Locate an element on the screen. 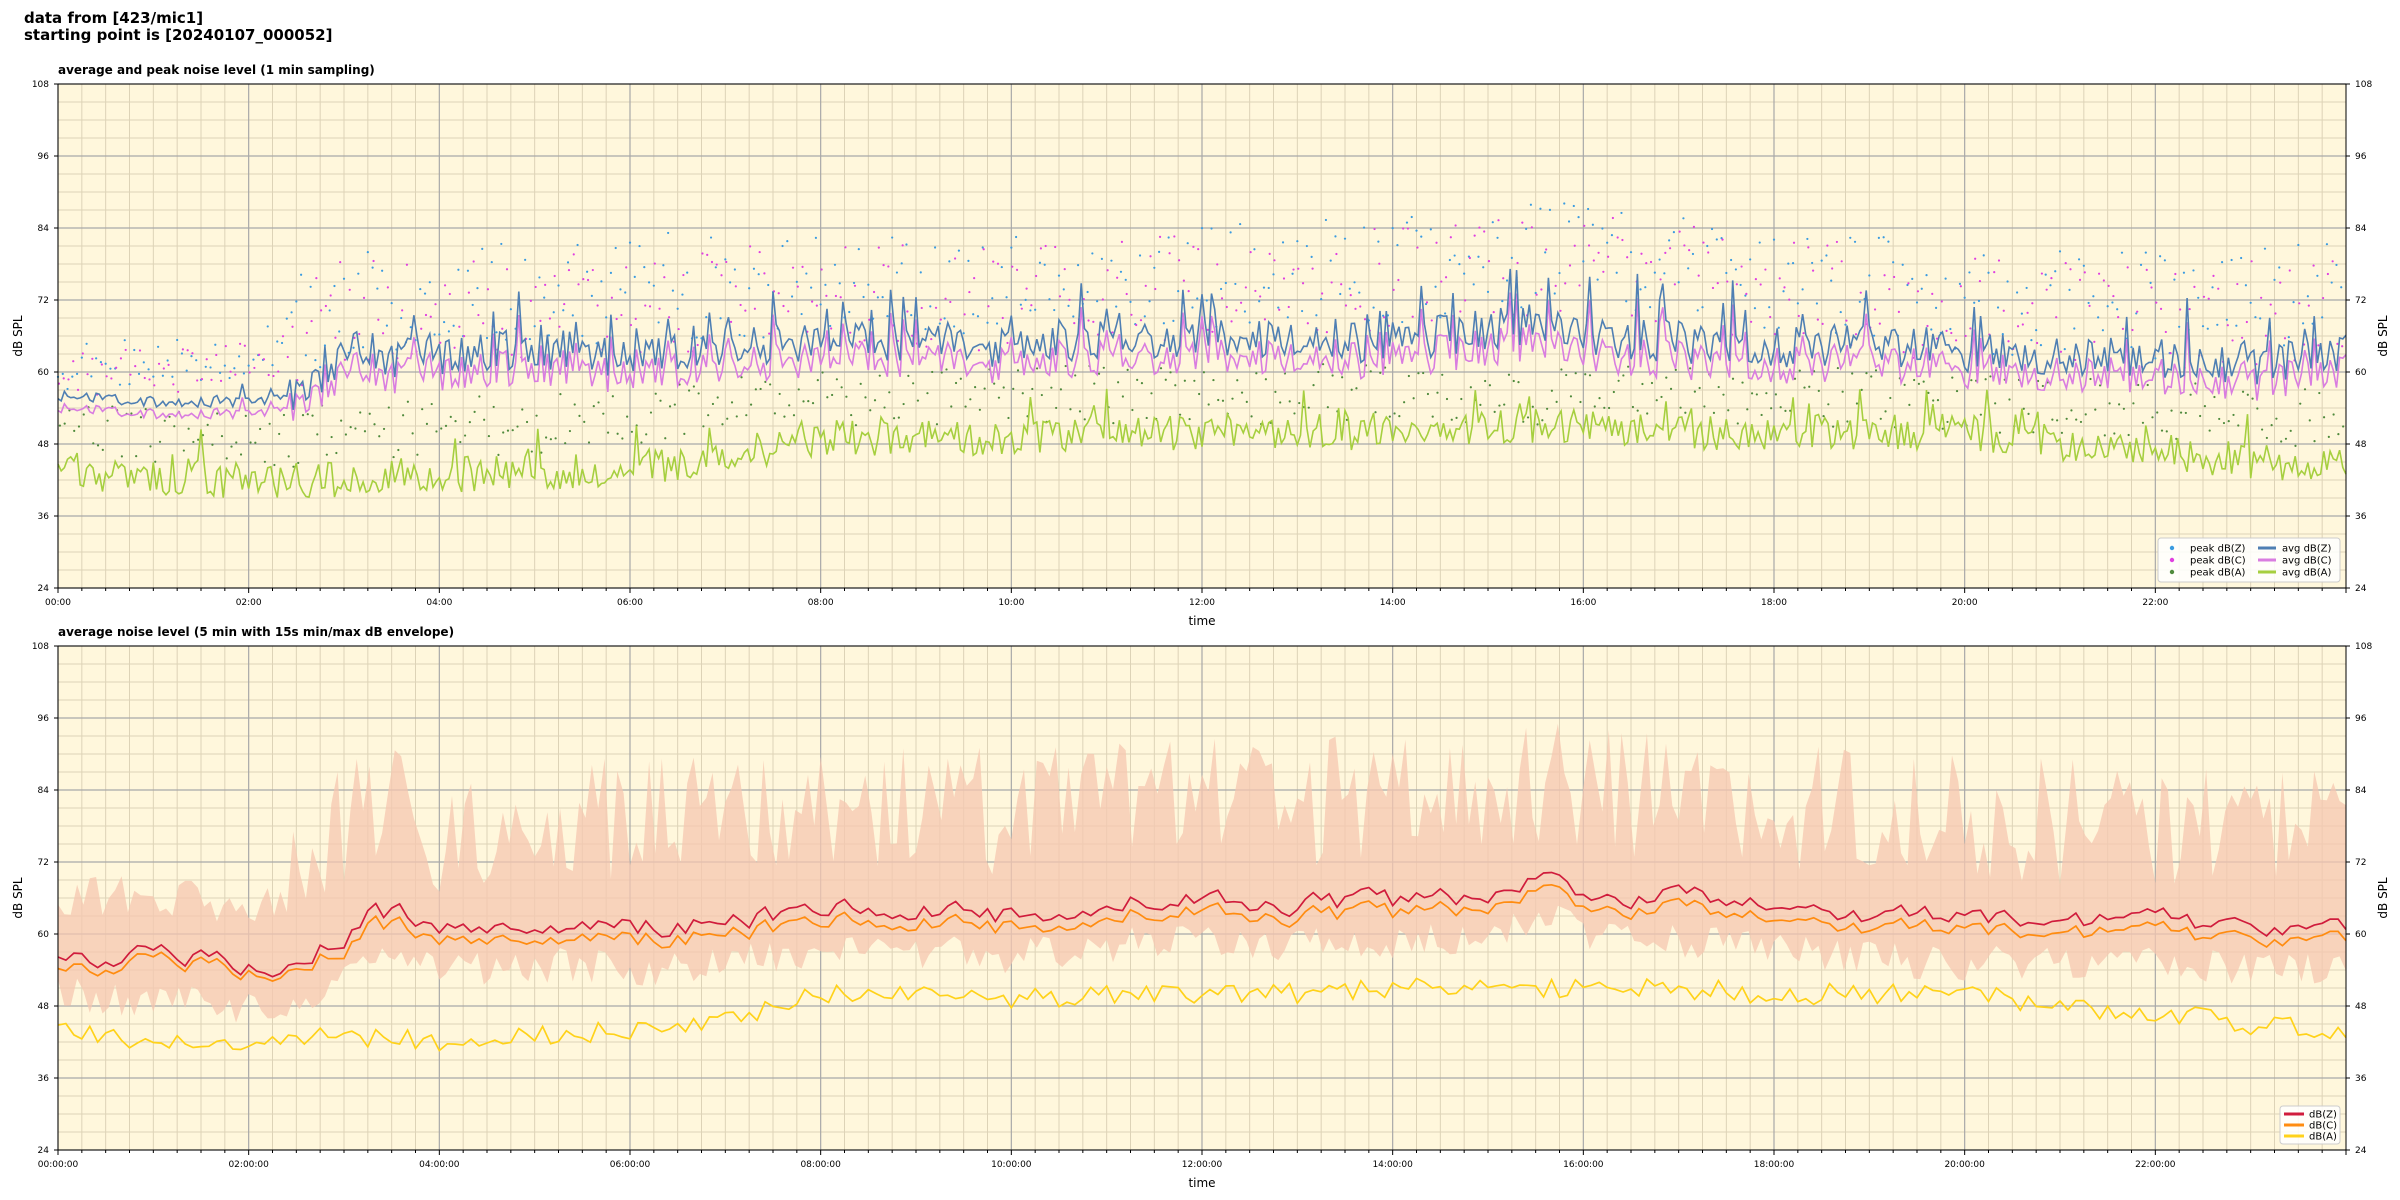  legend-marker is located at coordinates (2172, 560).